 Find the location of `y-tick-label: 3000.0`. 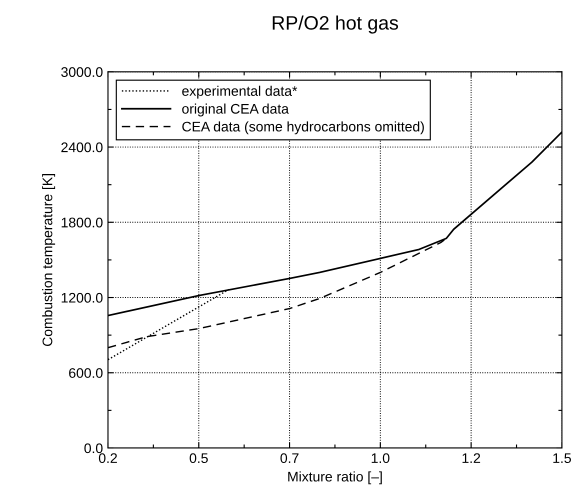

y-tick-label: 3000.0 is located at coordinates (82, 72).